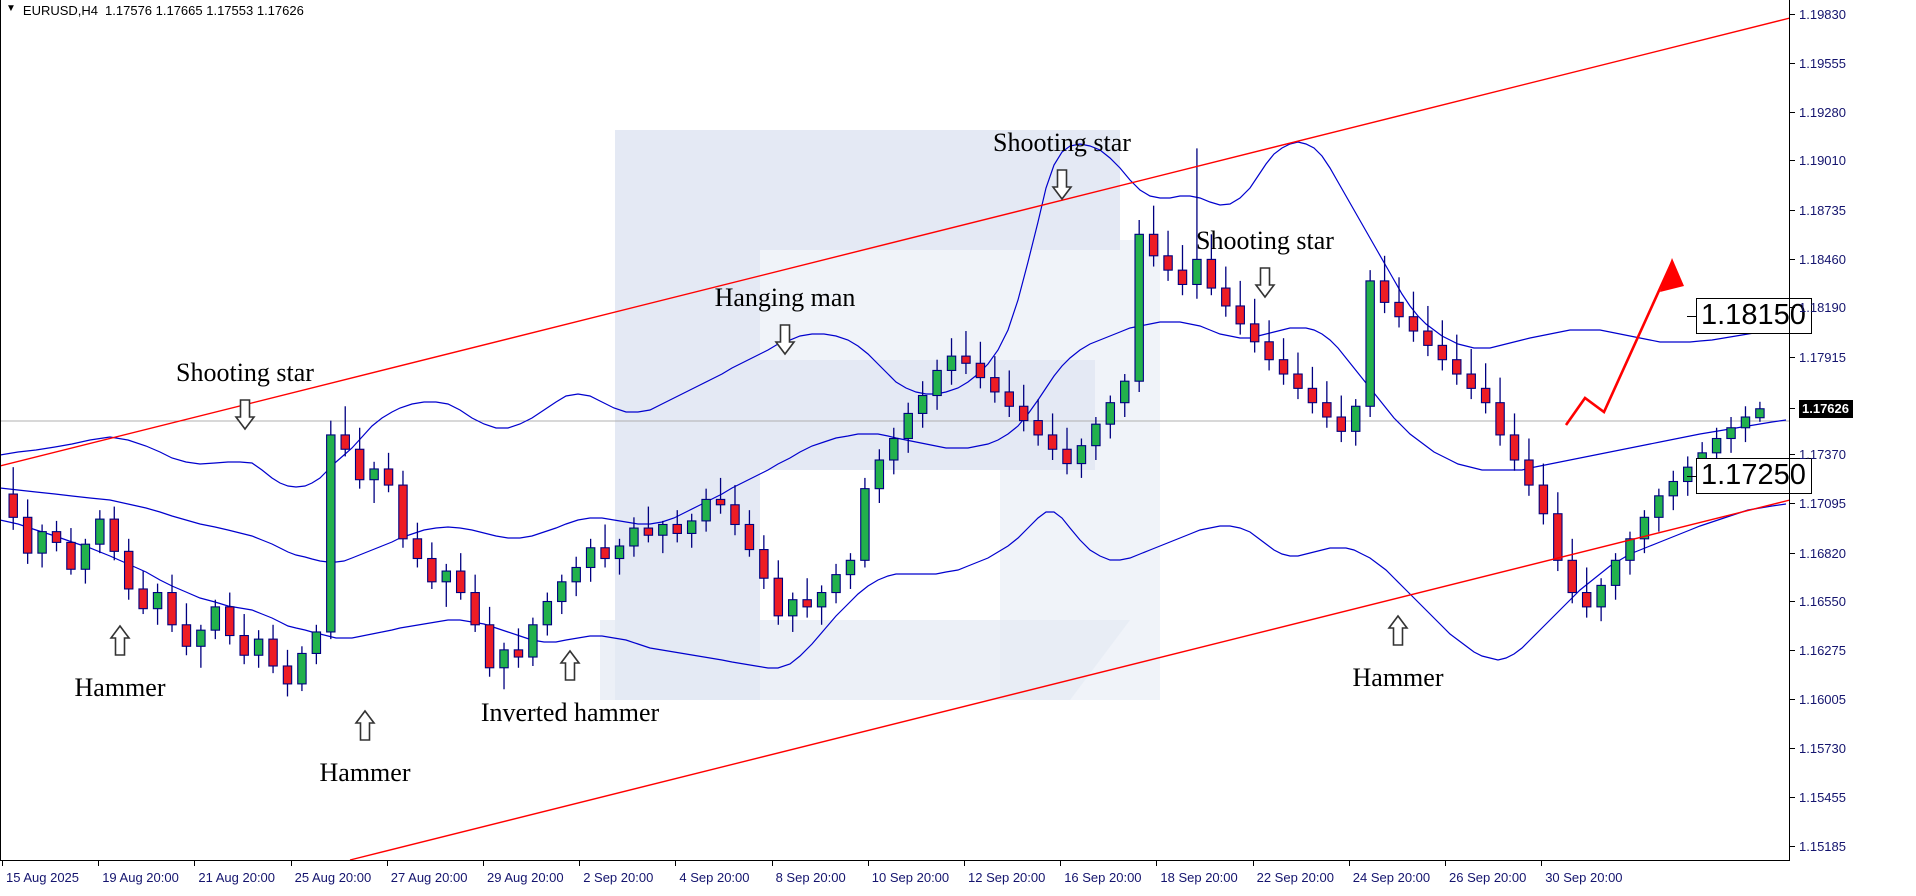 This screenshot has width=1916, height=896. I want to click on plot-border-left, so click(0, 430).